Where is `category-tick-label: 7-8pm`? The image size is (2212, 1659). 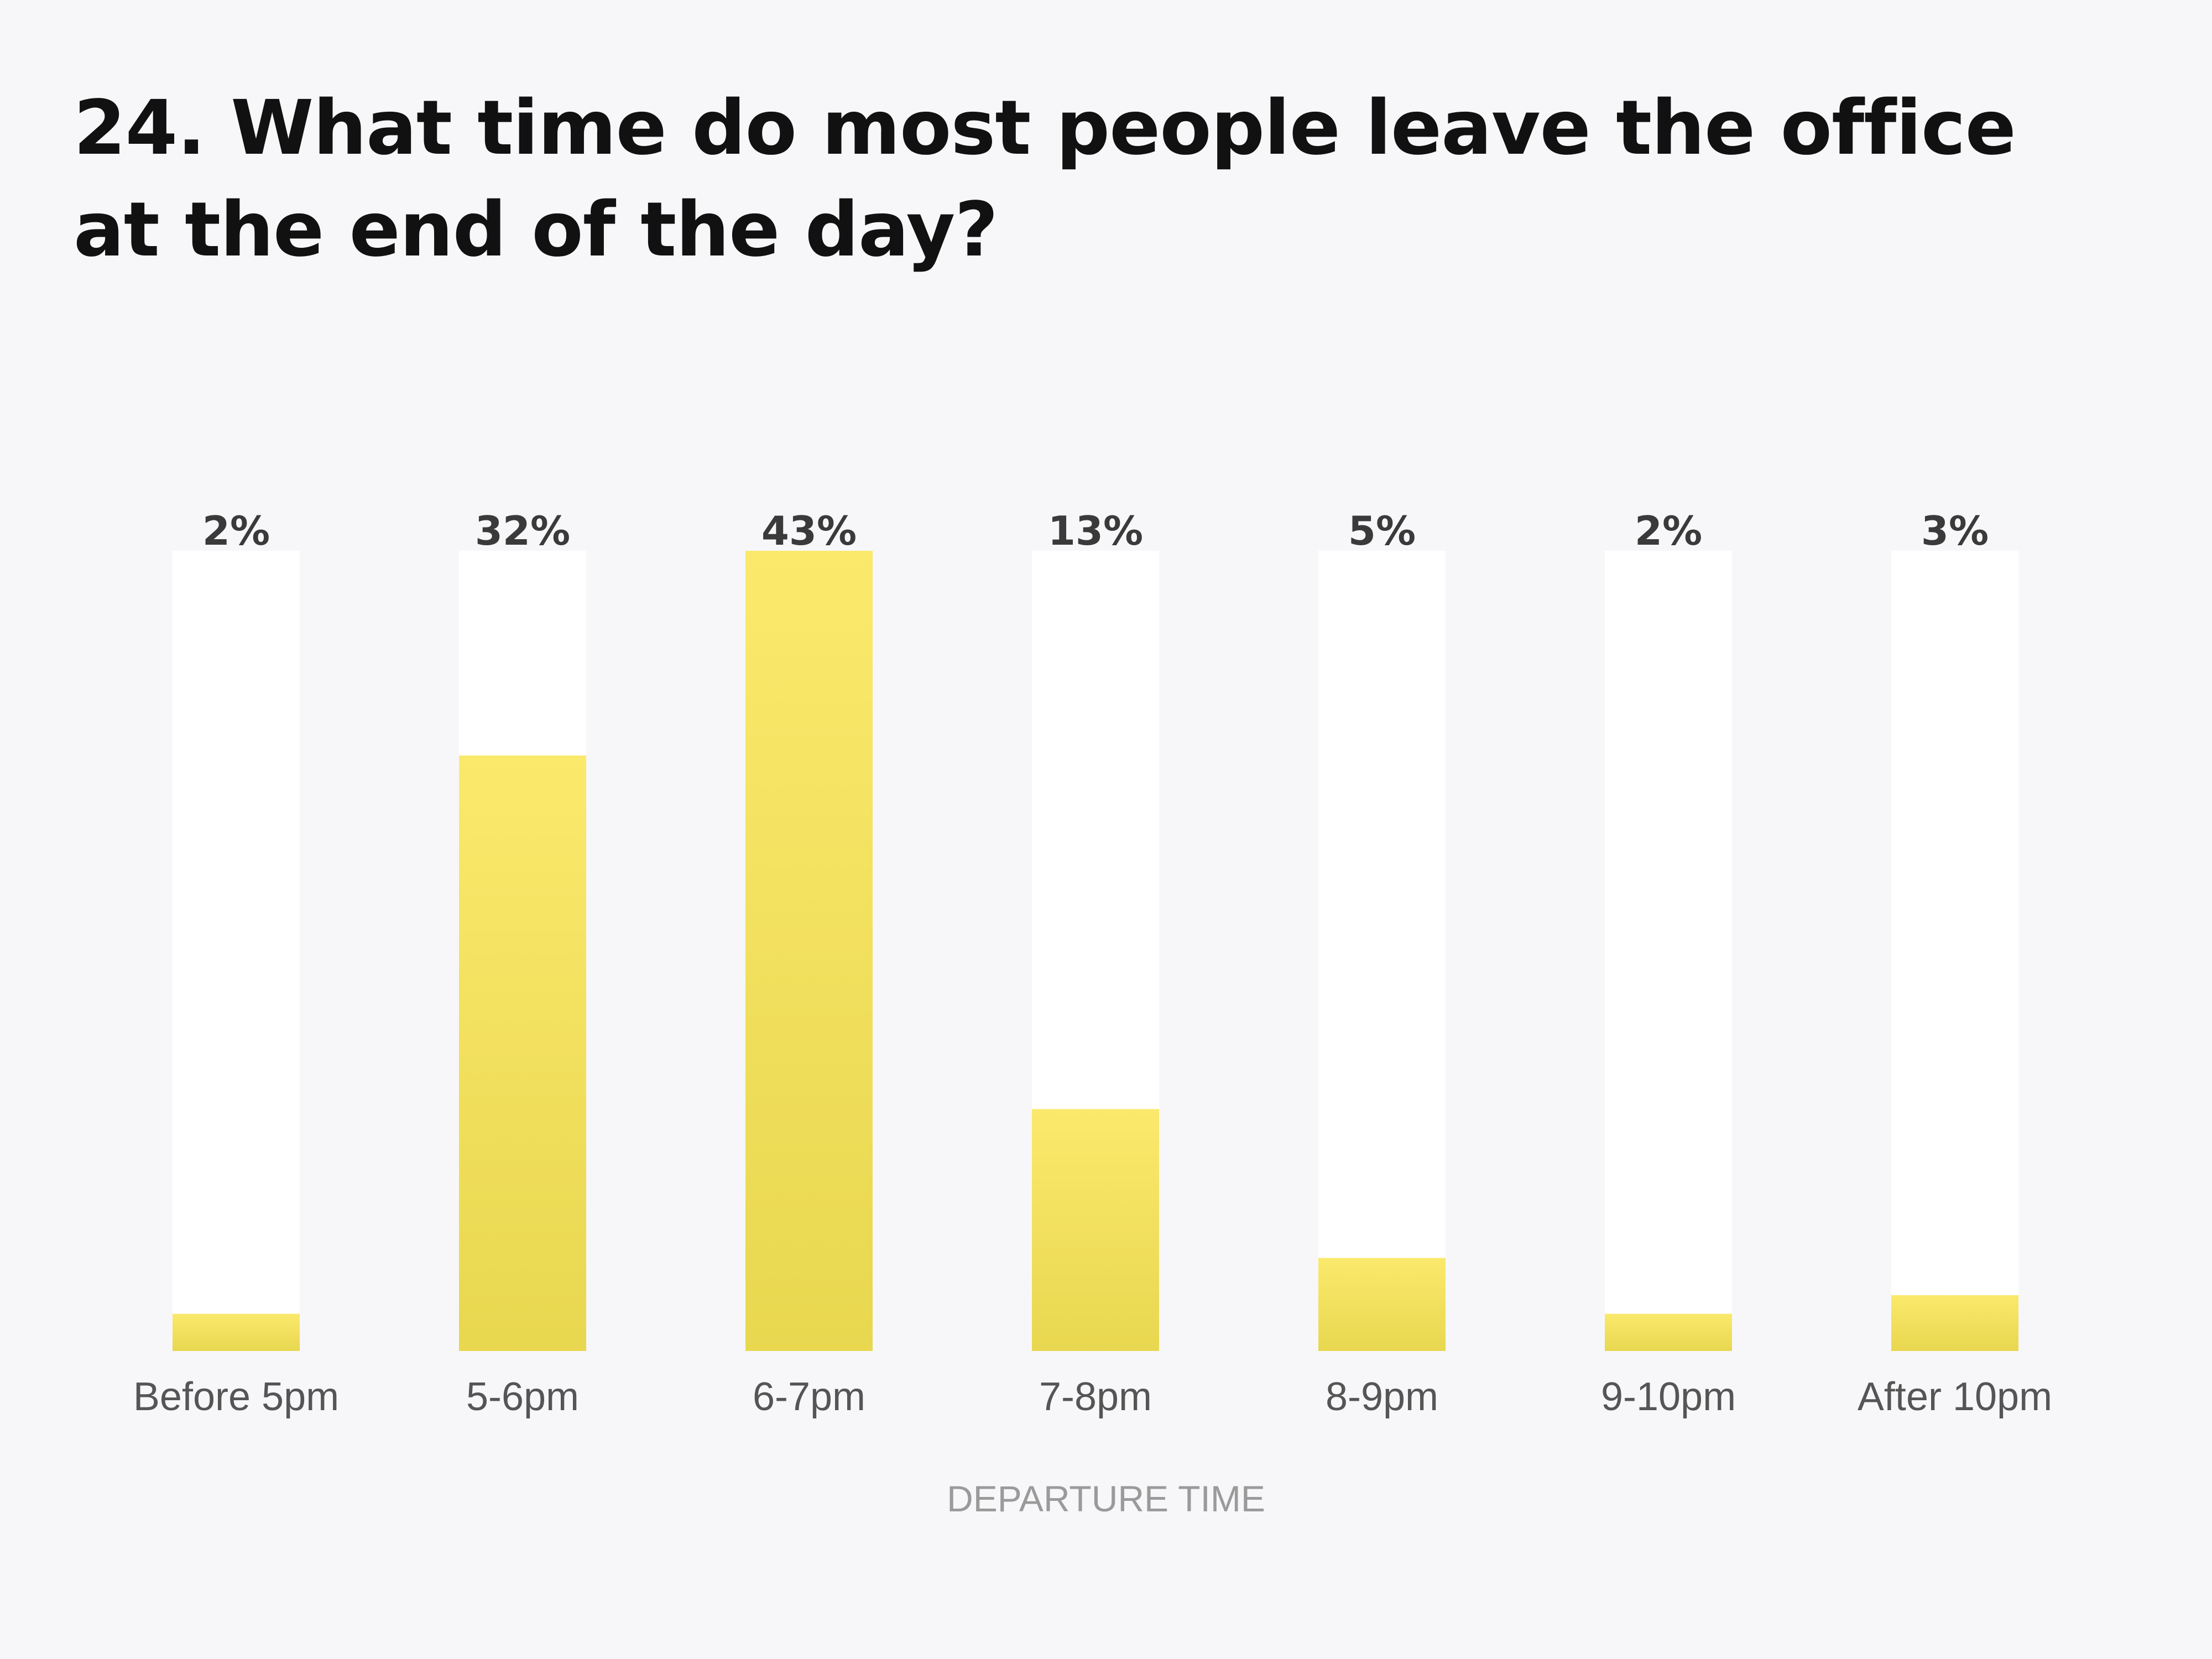 category-tick-label: 7-8pm is located at coordinates (1095, 1397).